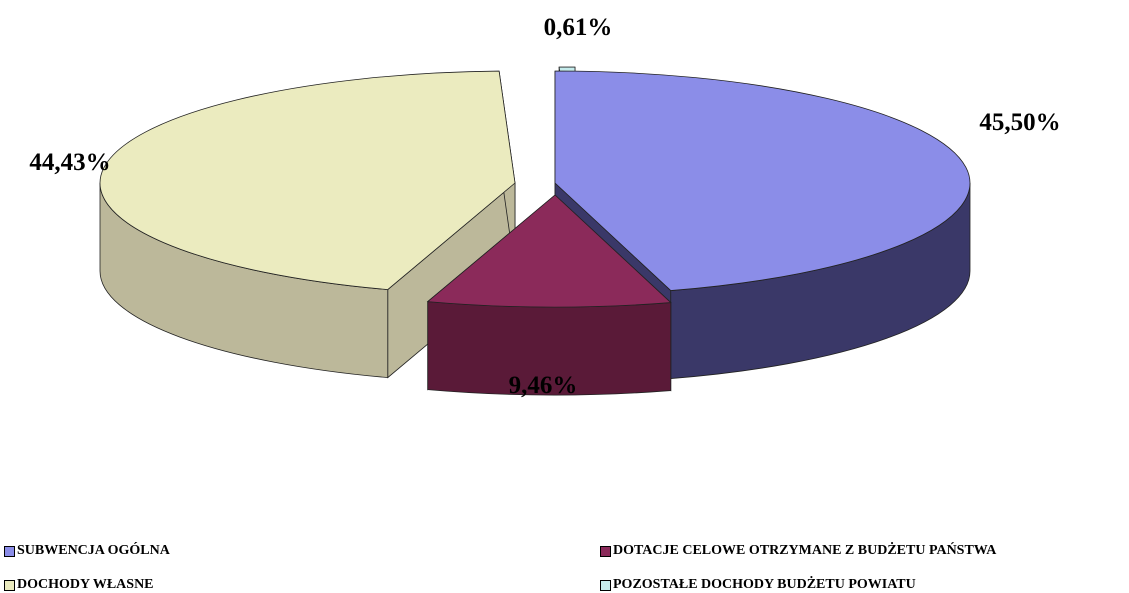 This screenshot has height=593, width=1129. What do you see at coordinates (578, 27) in the screenshot?
I see `data-label: 0,61%` at bounding box center [578, 27].